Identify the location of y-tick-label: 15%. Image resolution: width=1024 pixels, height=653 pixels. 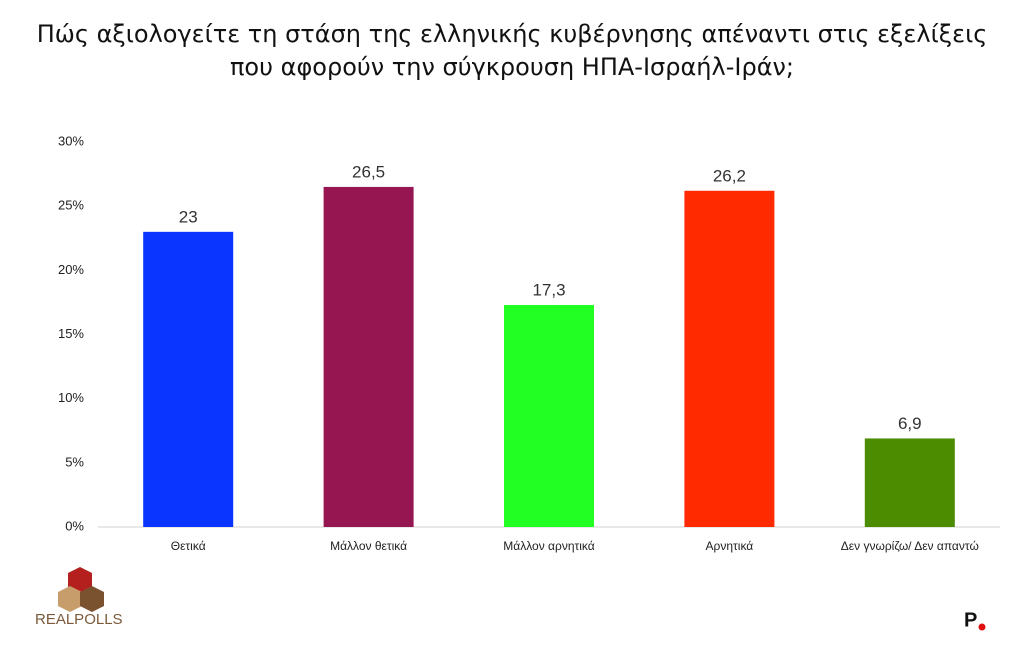
(71, 333).